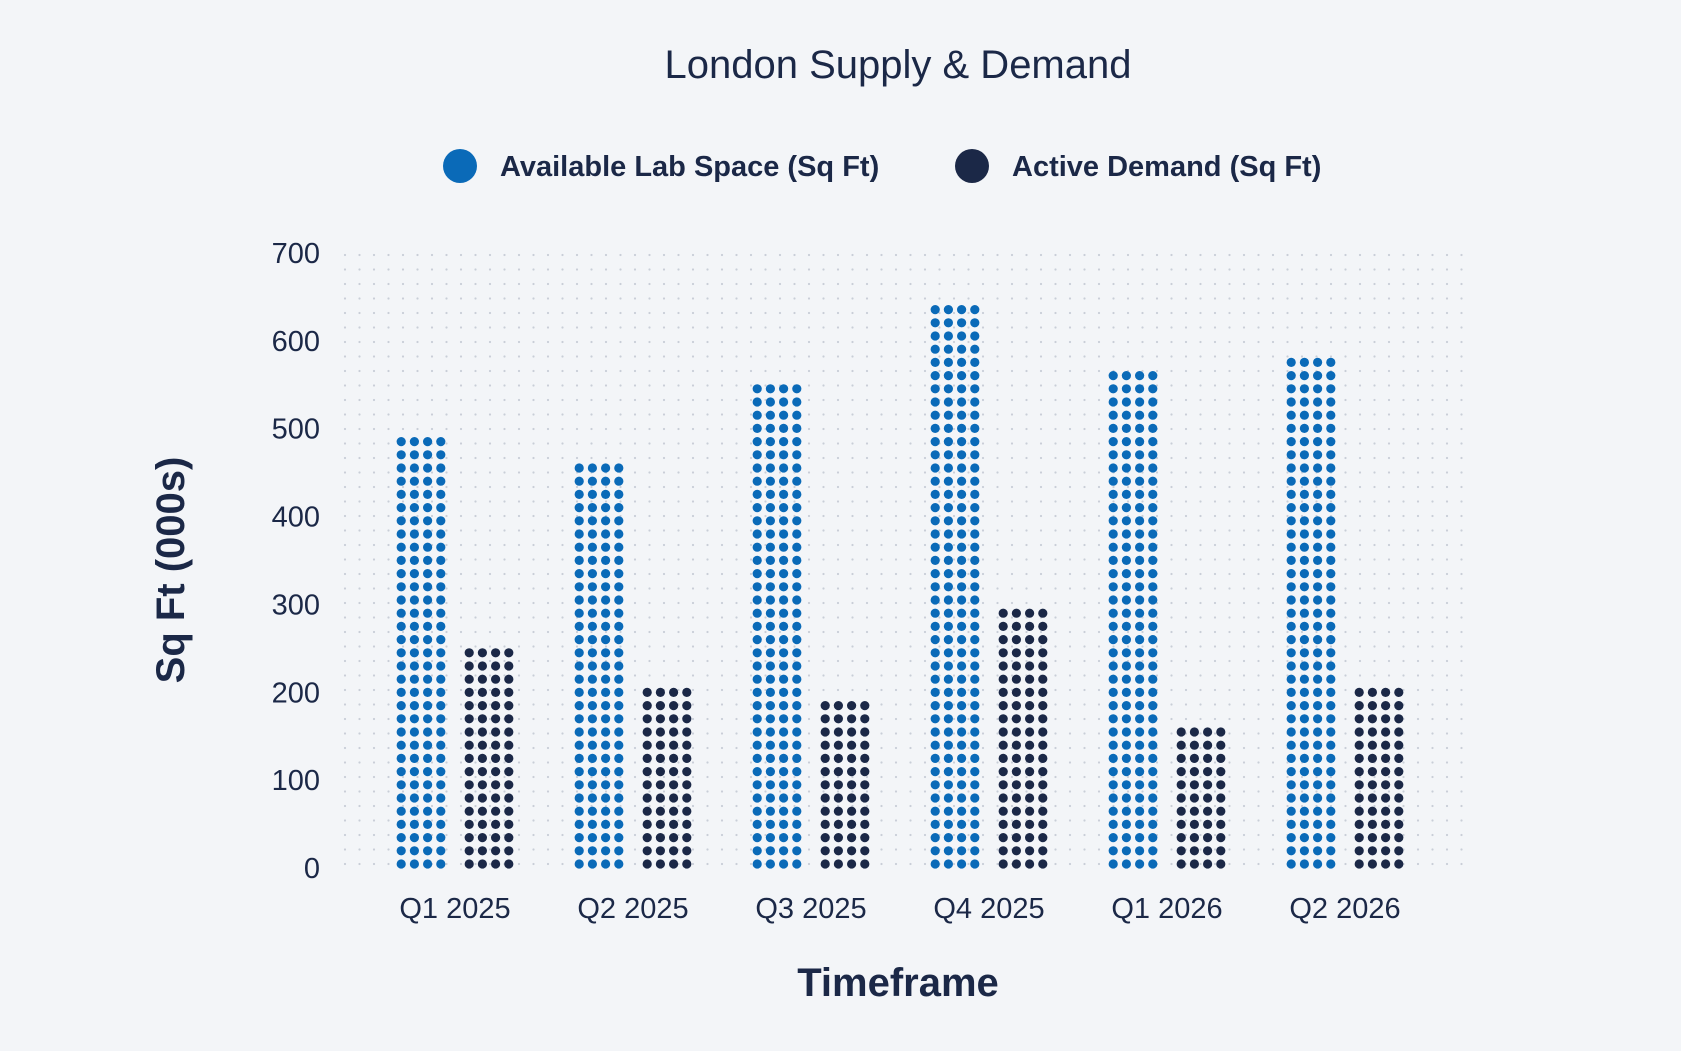 This screenshot has height=1051, width=1681. I want to click on legend-item-available: Available Lab Space (Sq Ft), so click(661, 166).